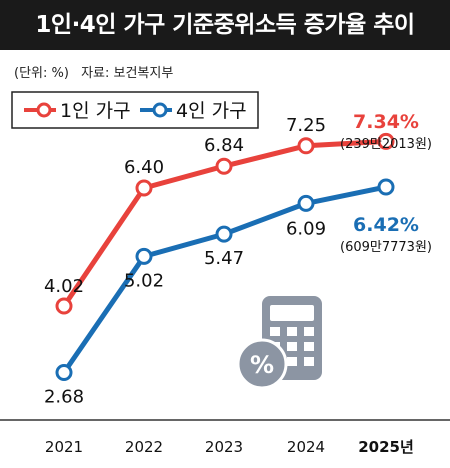 The image size is (450, 468). Describe the element at coordinates (144, 280) in the screenshot. I see `data-label-1-1: 5.02` at that location.